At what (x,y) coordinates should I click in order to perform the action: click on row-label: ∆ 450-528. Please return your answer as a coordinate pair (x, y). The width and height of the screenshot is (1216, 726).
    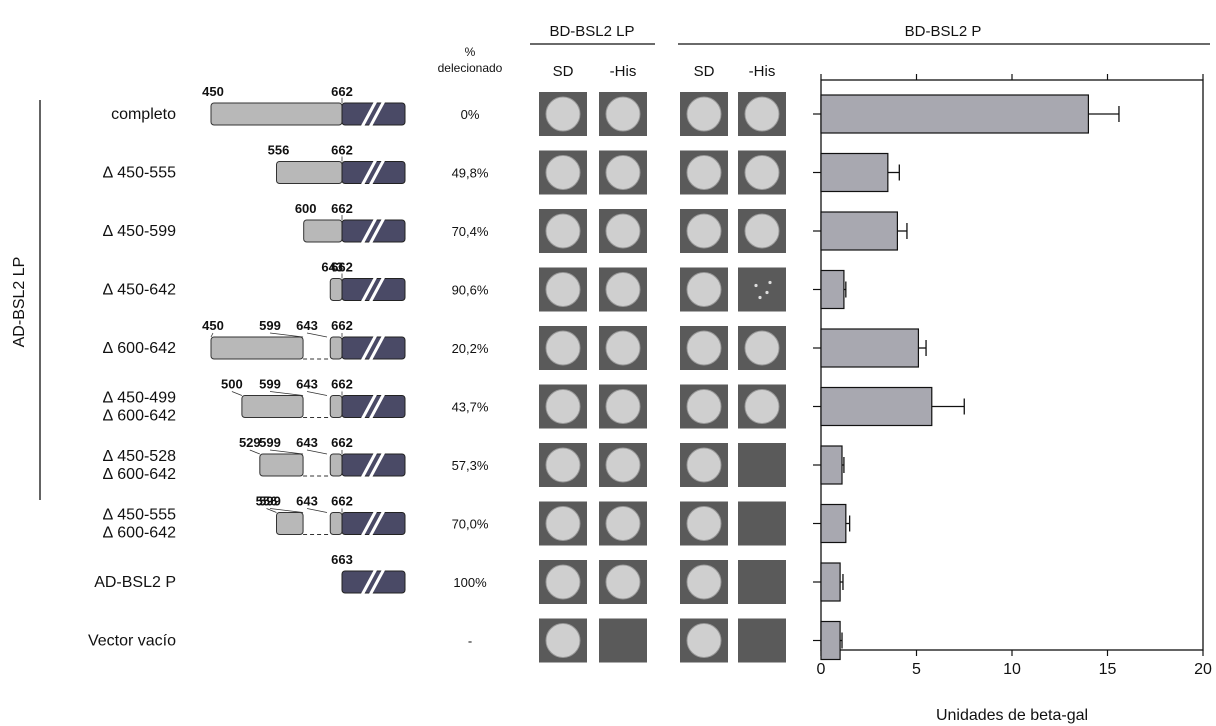
    Looking at the image, I should click on (139, 456).